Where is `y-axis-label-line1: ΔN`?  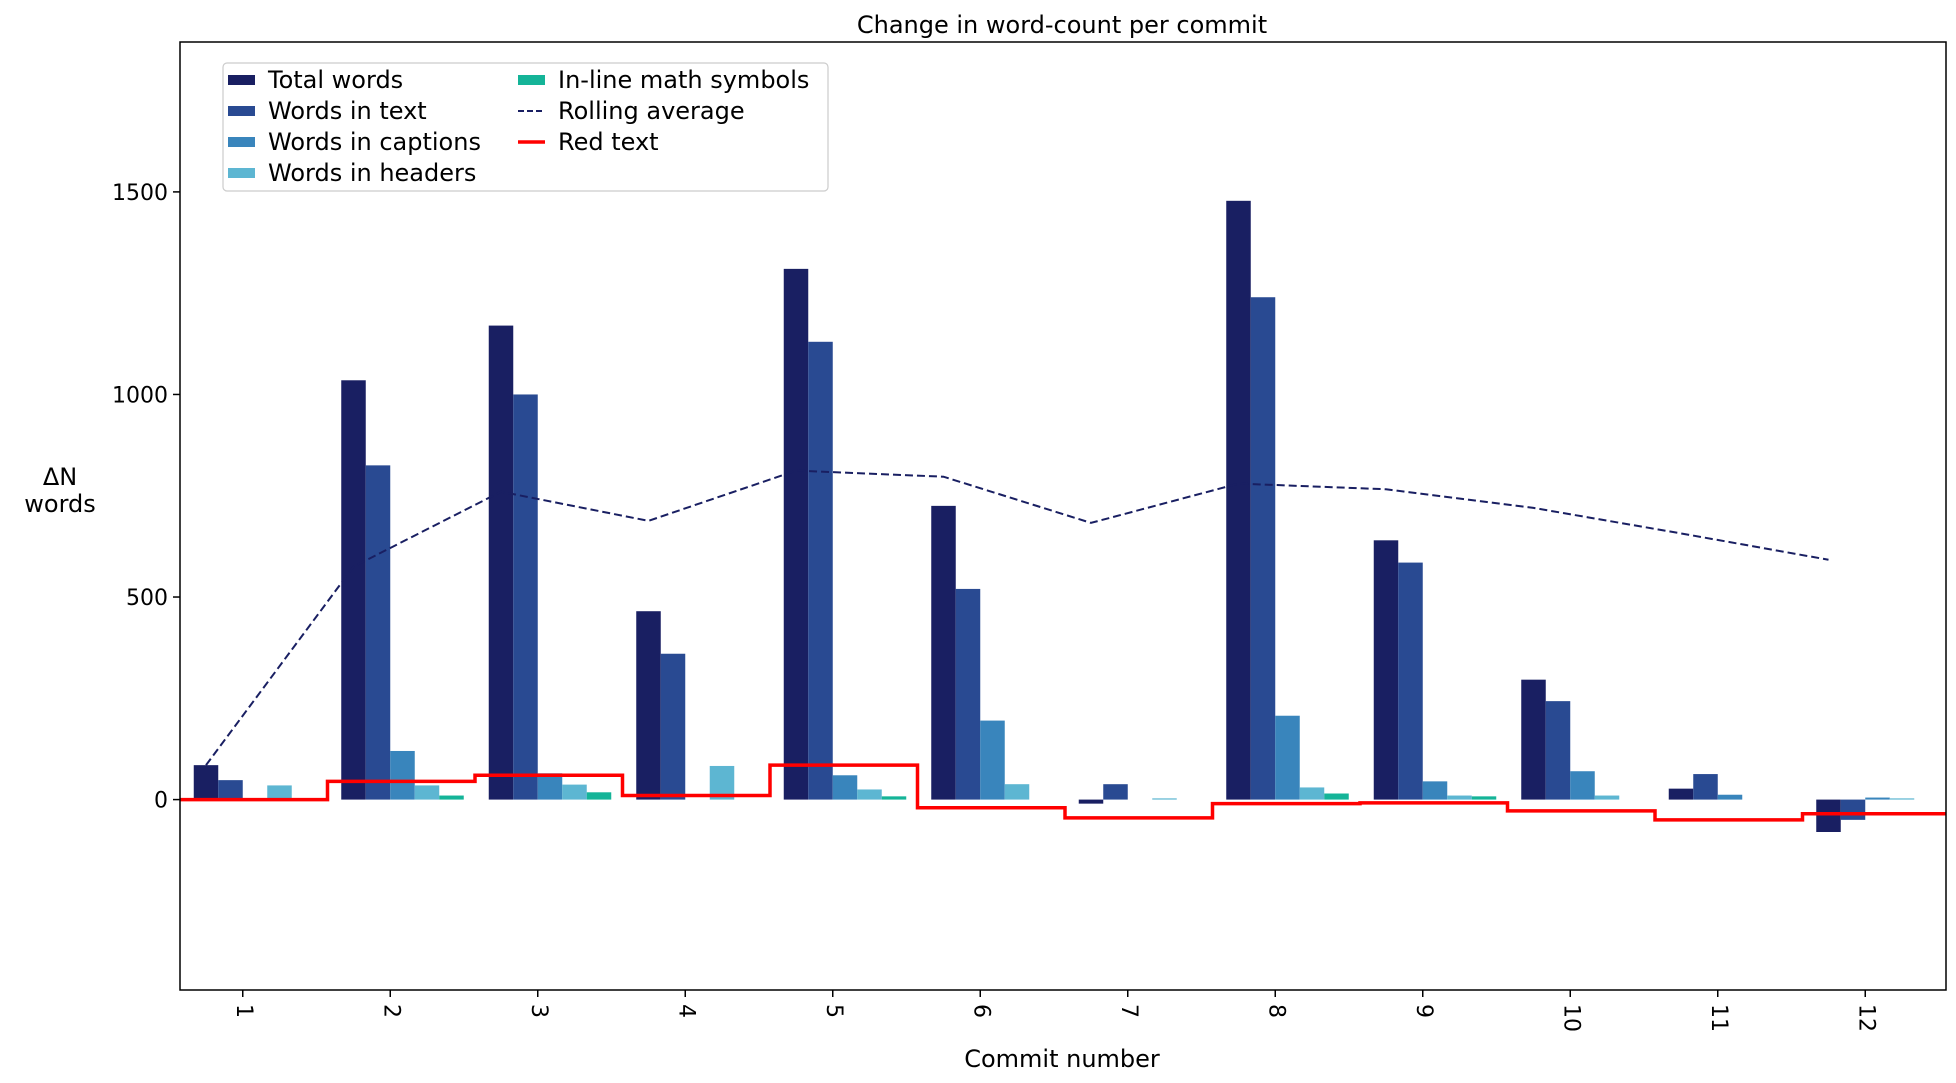 y-axis-label-line1: ΔN is located at coordinates (60, 477).